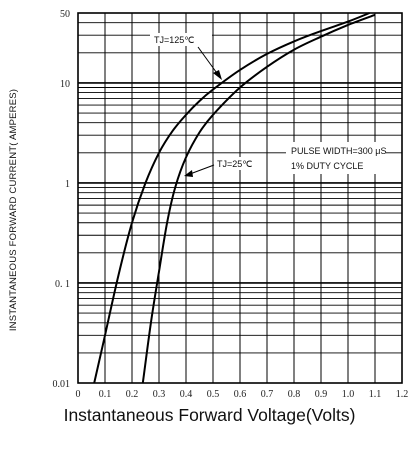 The image size is (419, 452). Describe the element at coordinates (62, 199) in the screenshot. I see `y-tick-labels: 0.01 0. 1 1 10 50` at that location.